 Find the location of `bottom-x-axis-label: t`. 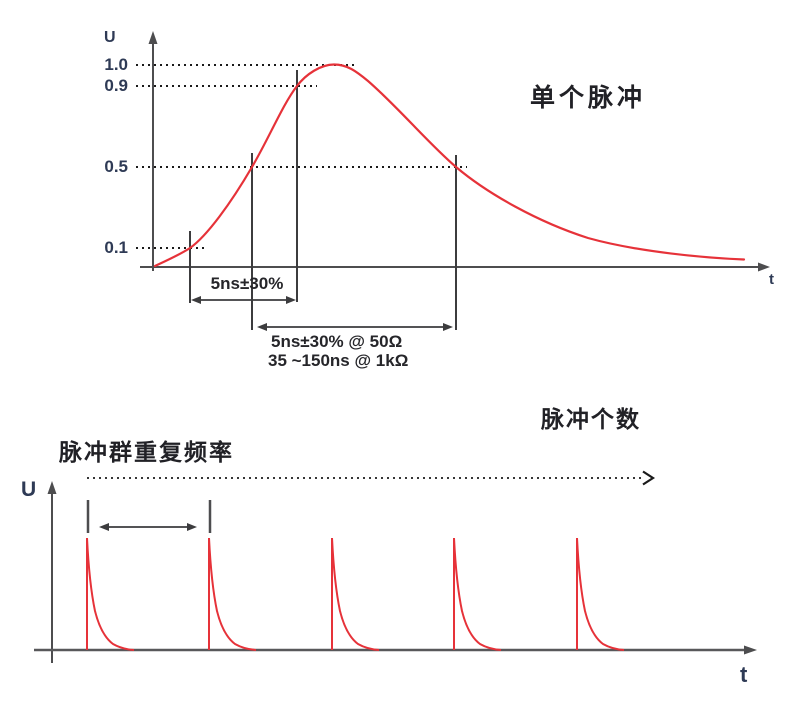

bottom-x-axis-label: t is located at coordinates (744, 674).